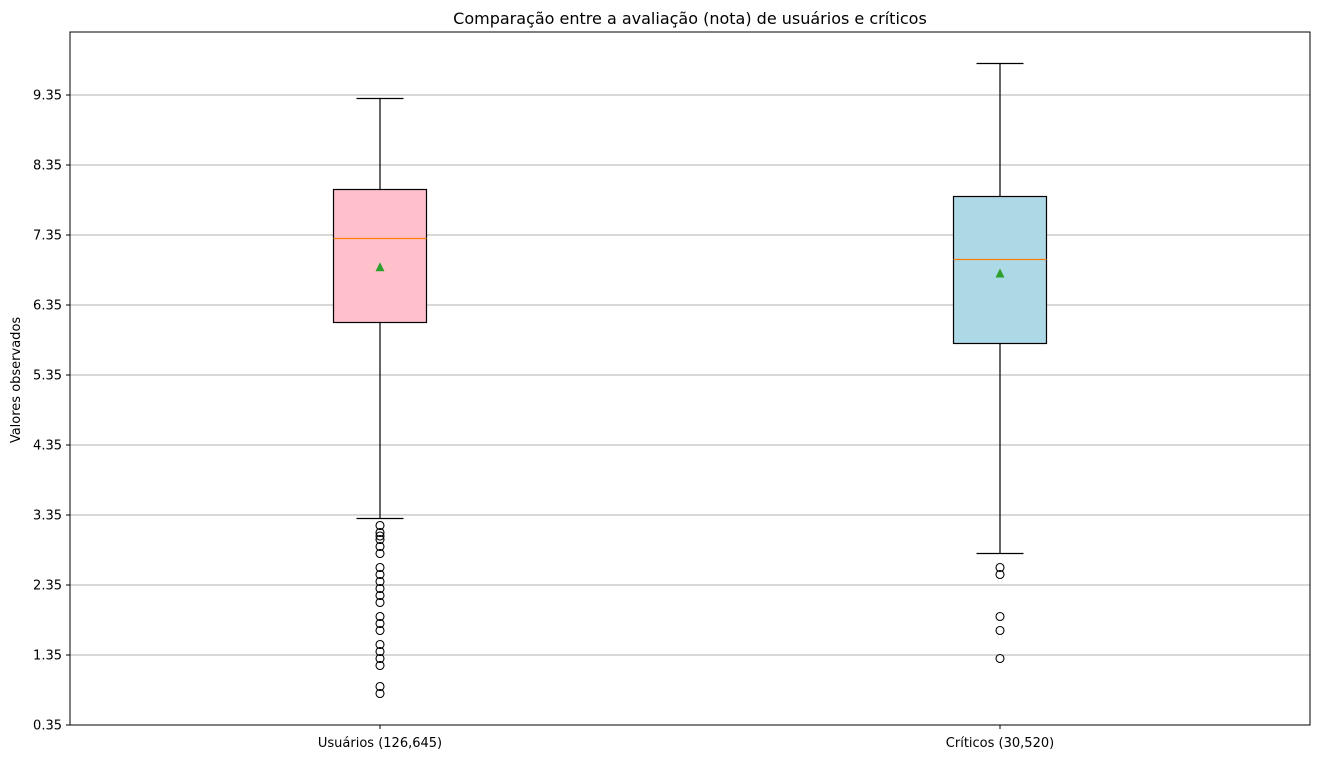 This screenshot has height=759, width=1320. Describe the element at coordinates (380, 256) in the screenshot. I see `iqr-box` at that location.